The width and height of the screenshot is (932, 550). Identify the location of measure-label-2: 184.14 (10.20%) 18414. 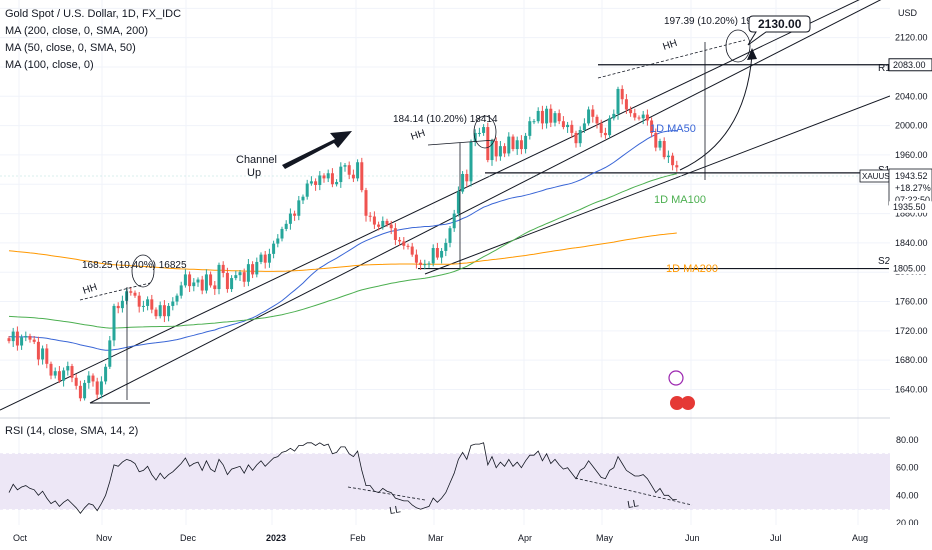
(445, 119).